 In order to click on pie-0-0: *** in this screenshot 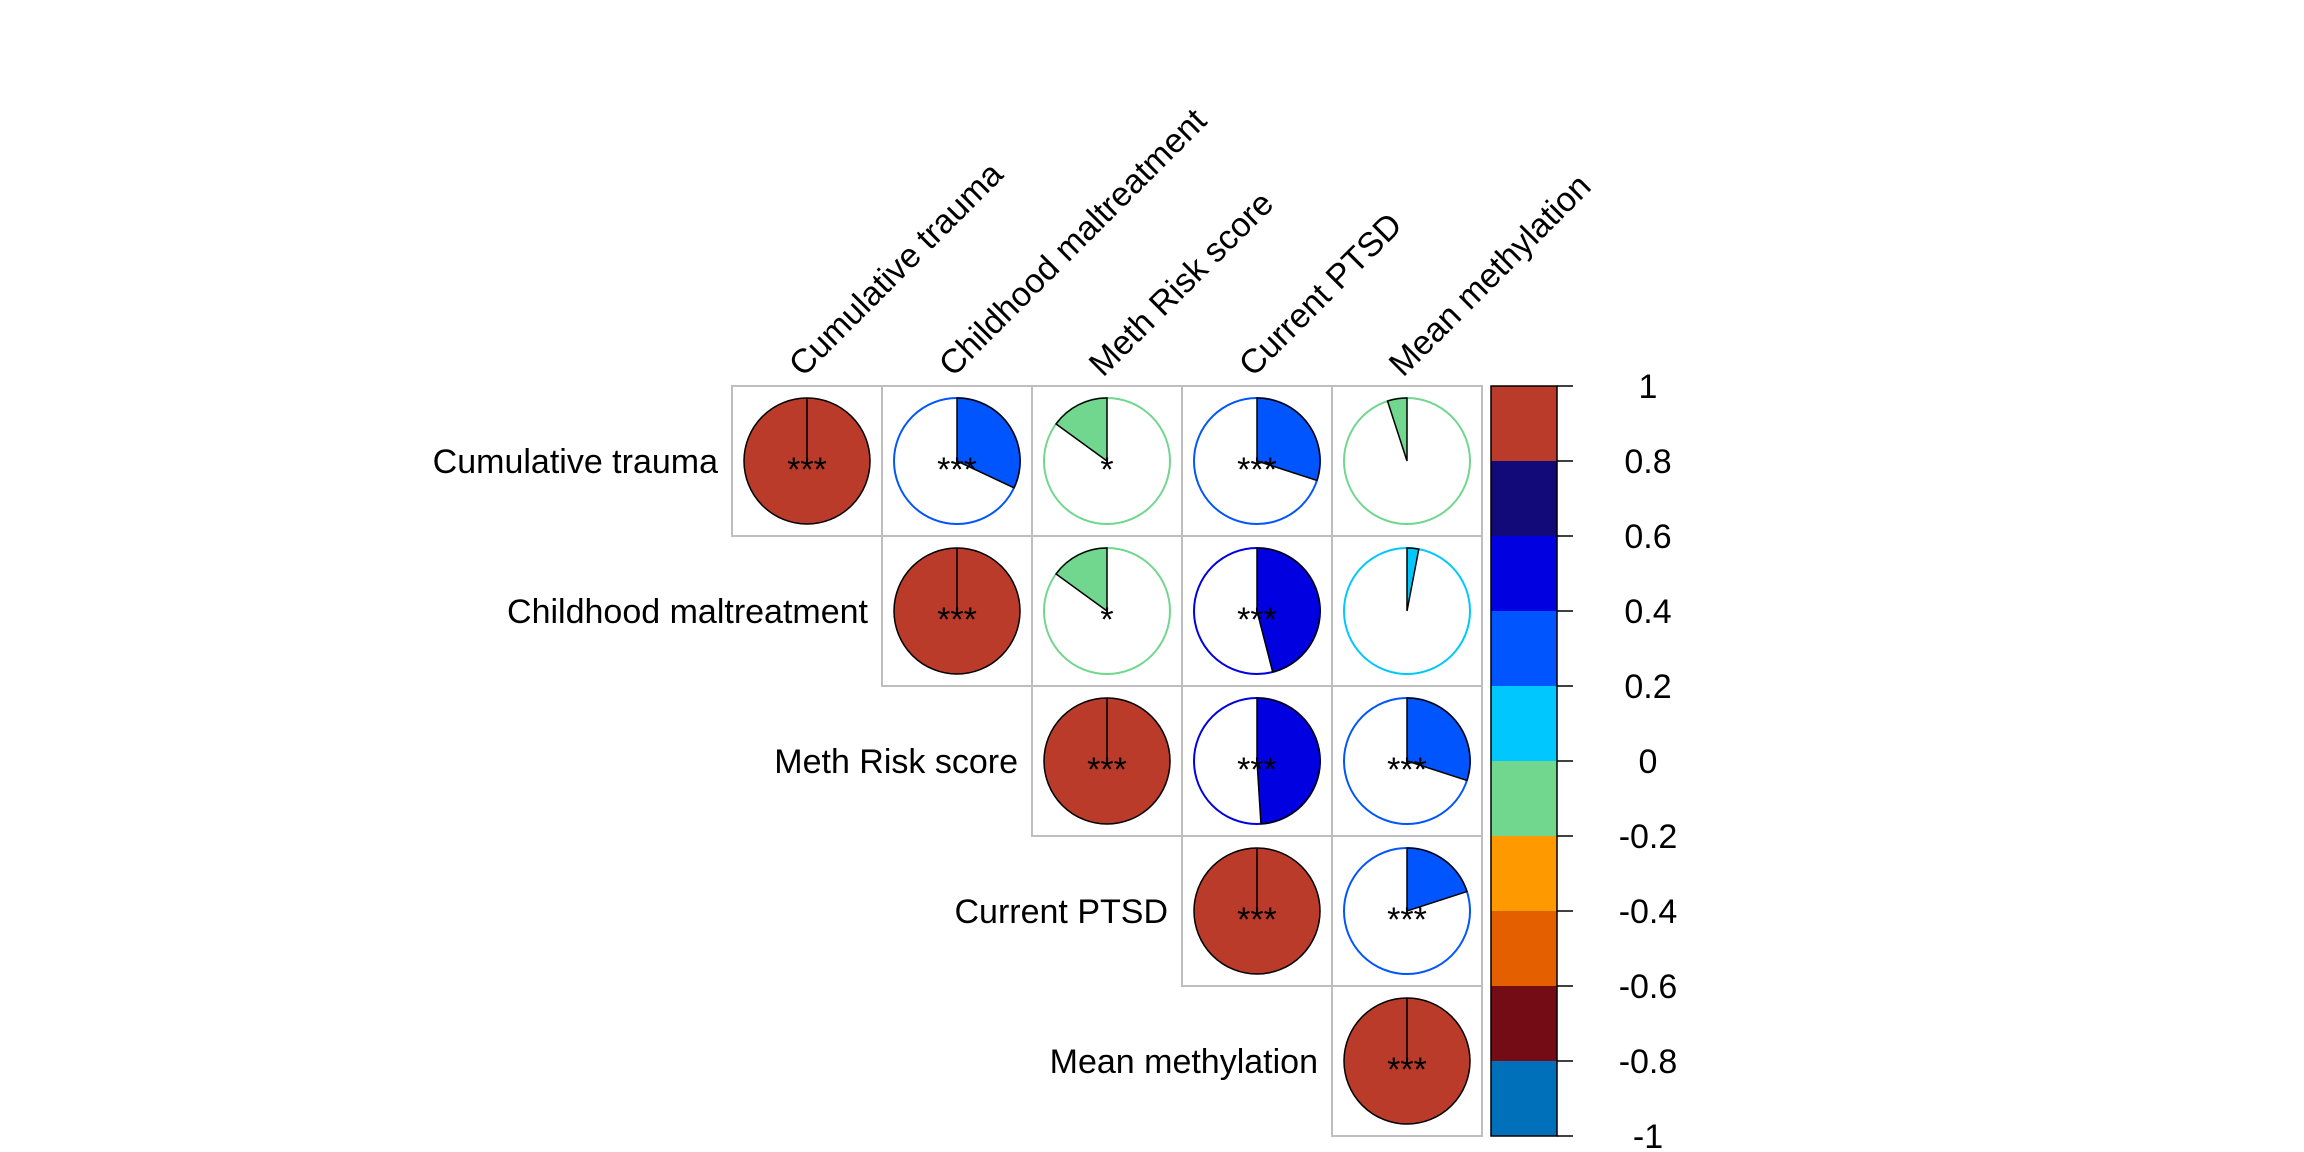, I will do `click(807, 461)`.